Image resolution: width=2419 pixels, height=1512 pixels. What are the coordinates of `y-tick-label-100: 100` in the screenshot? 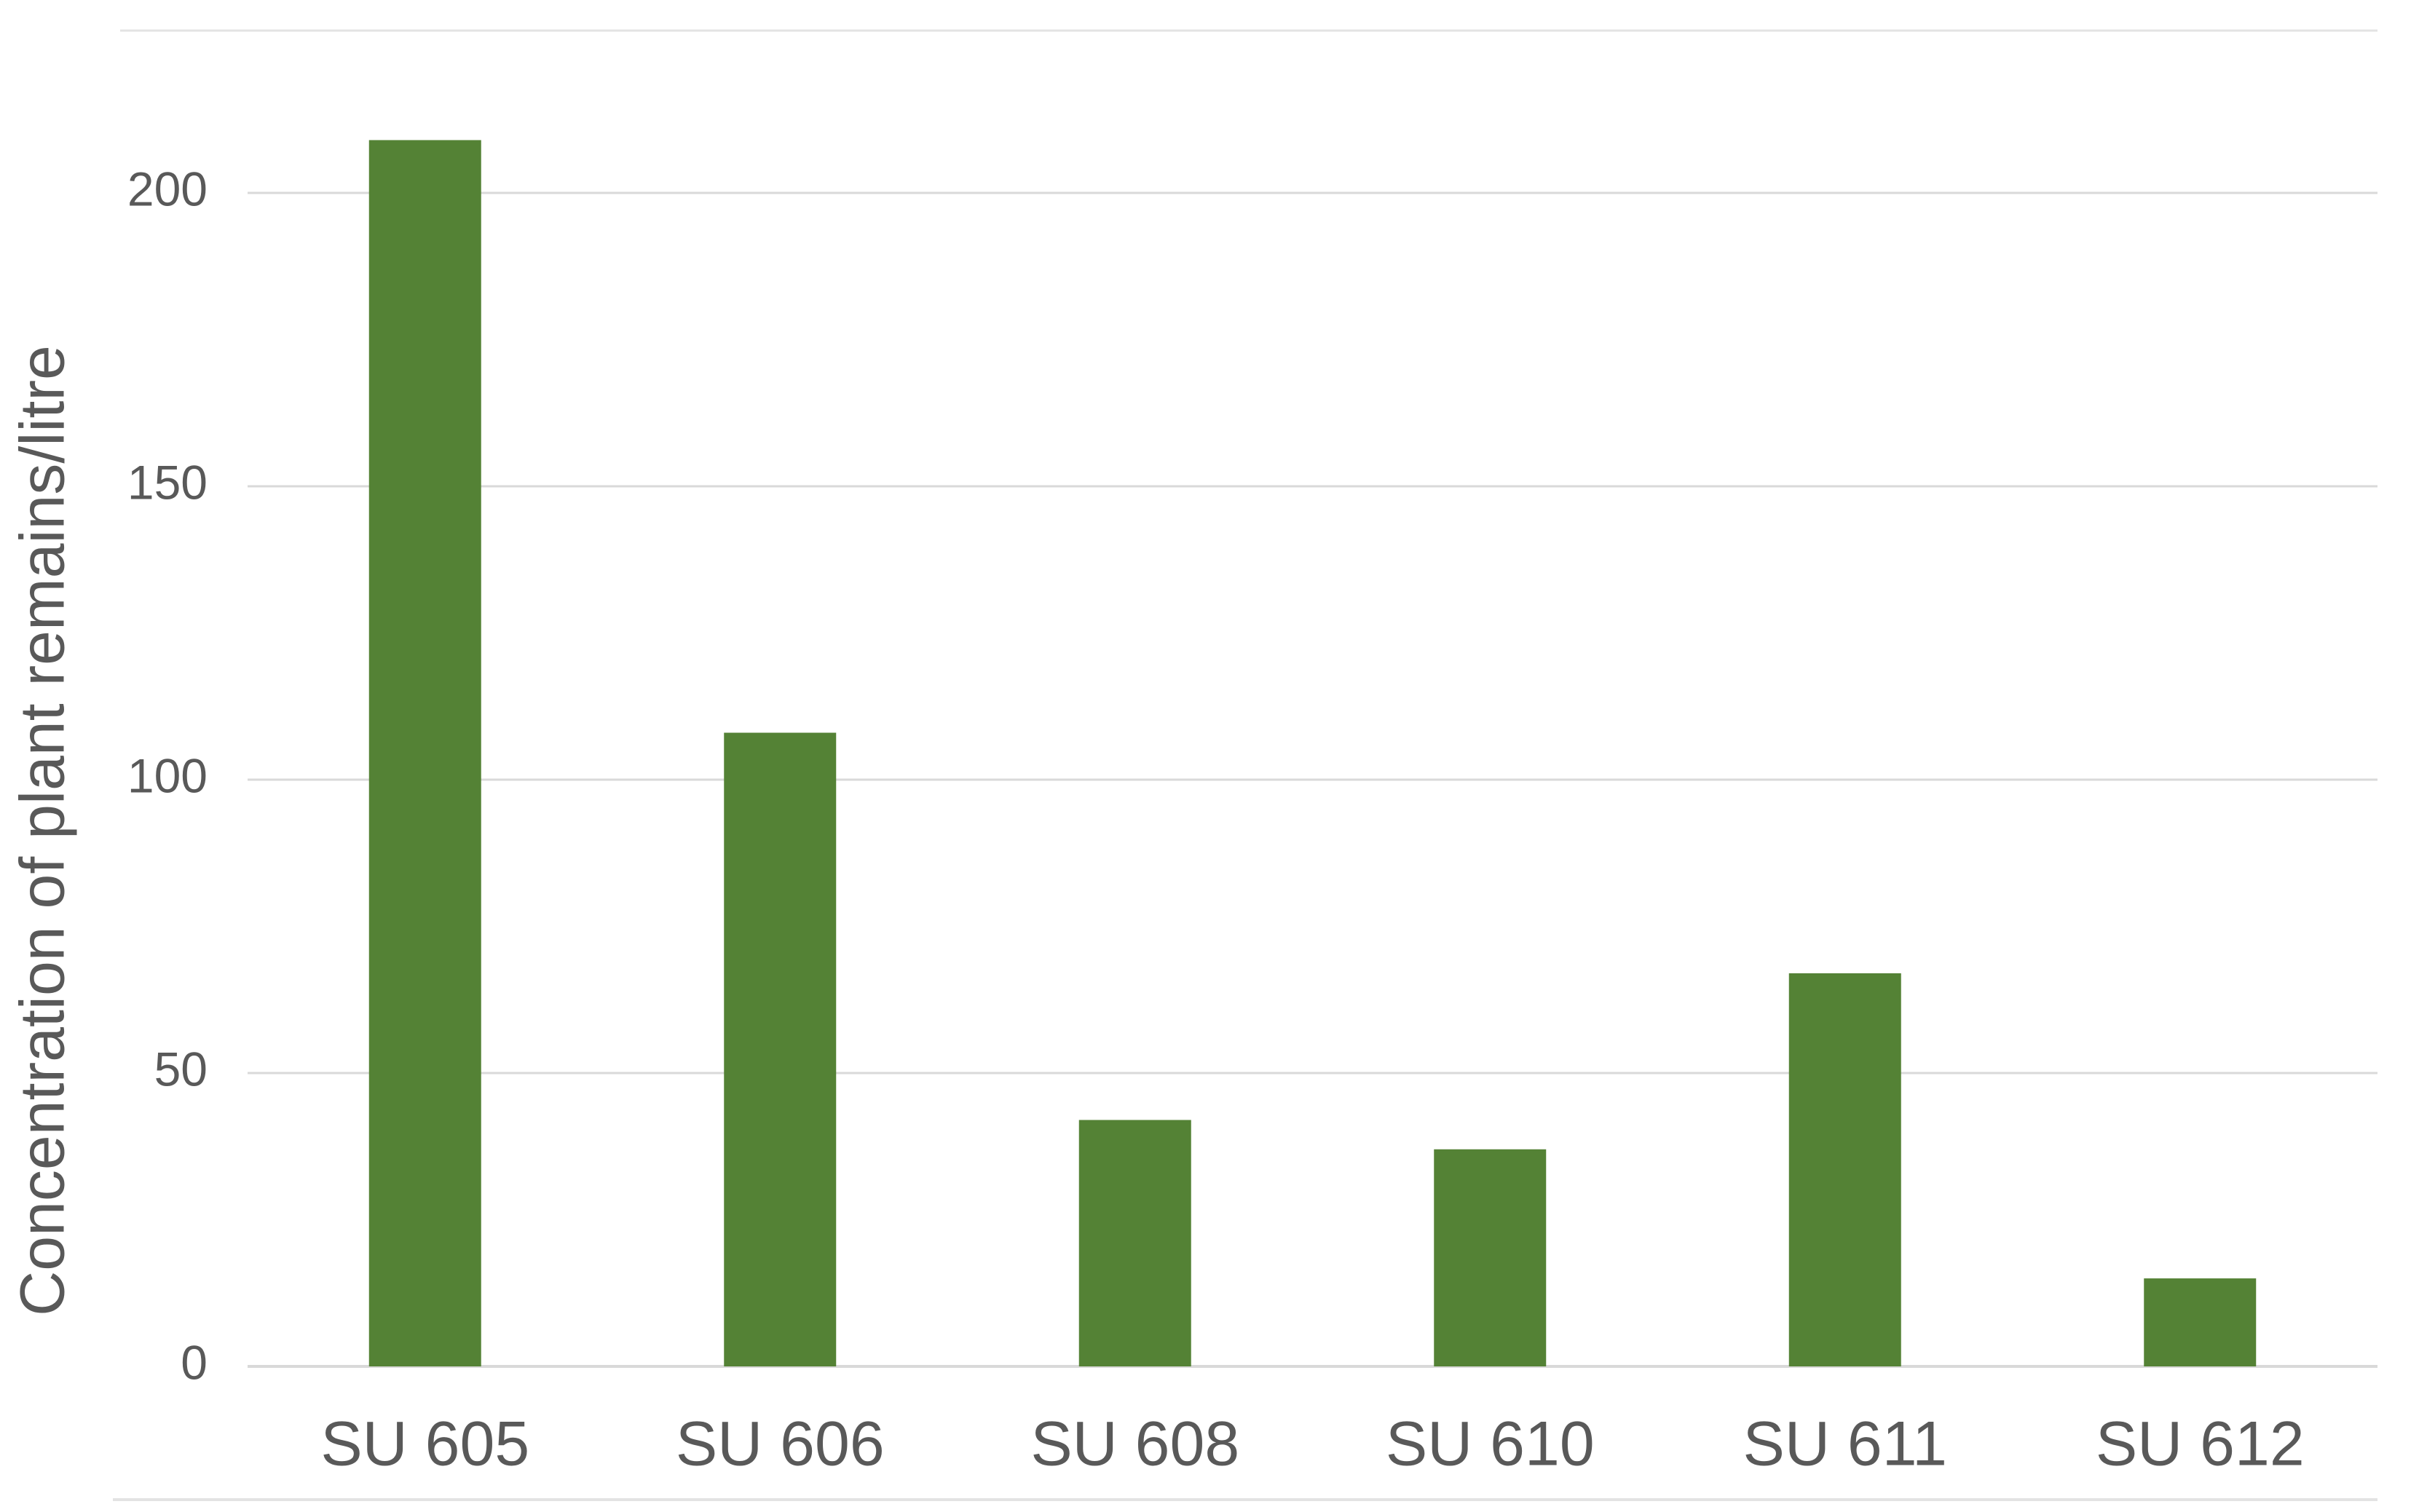 It's located at (167, 775).